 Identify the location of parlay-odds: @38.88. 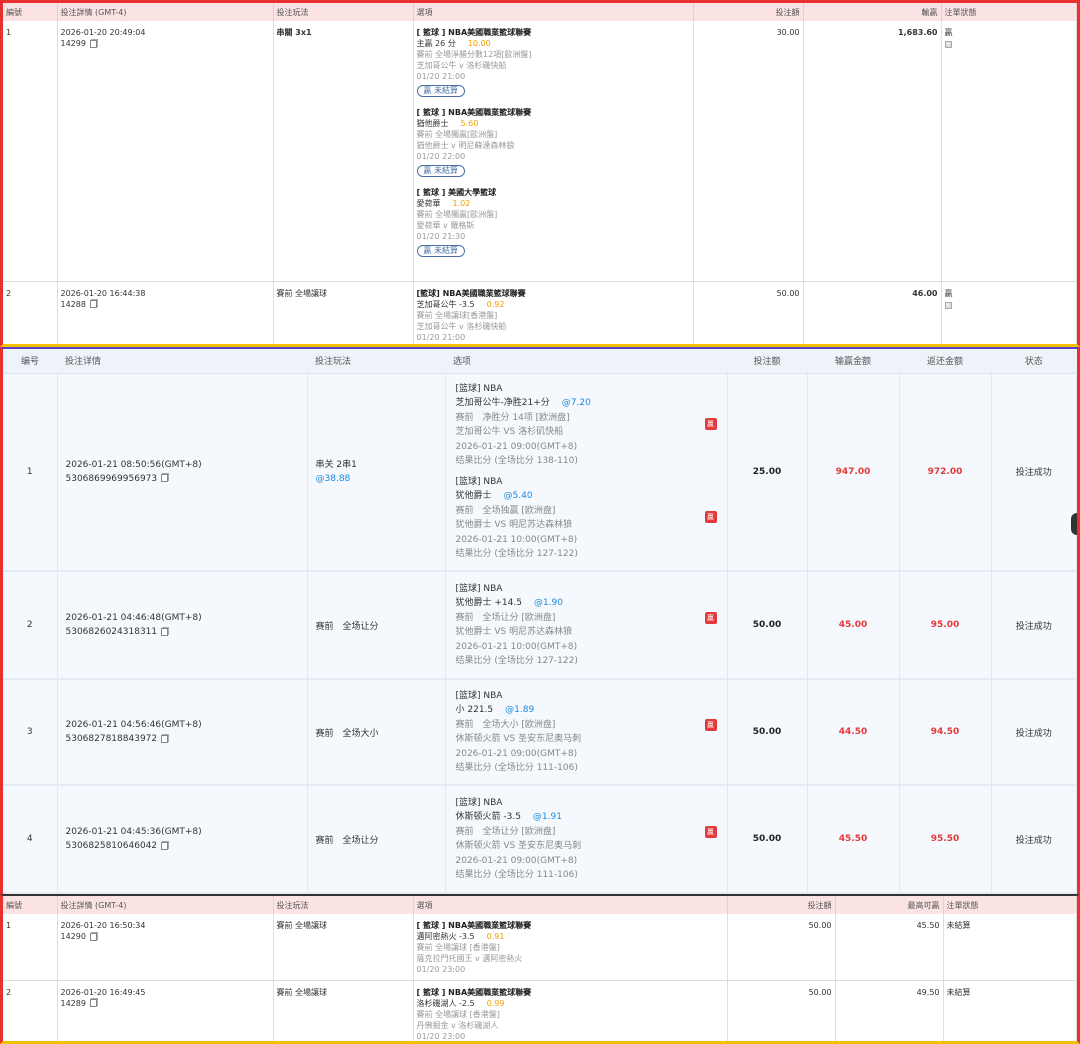
(333, 478).